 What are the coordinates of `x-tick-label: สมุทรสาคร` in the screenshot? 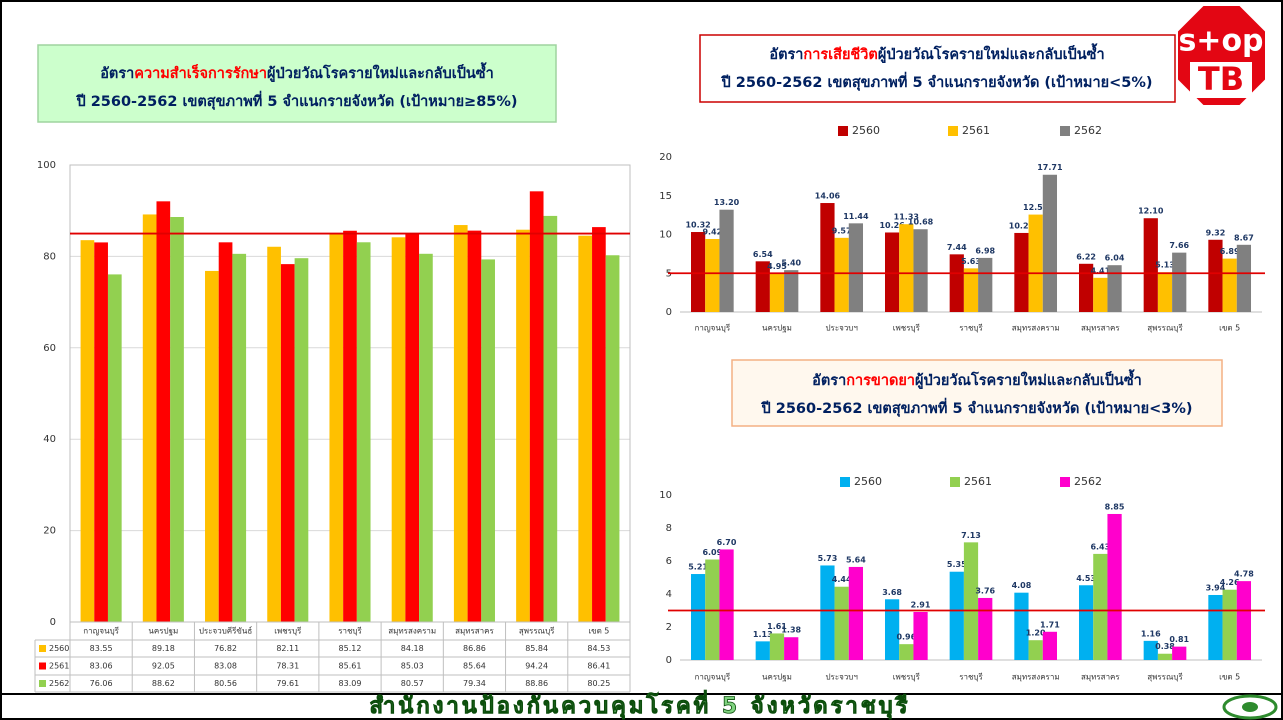 It's located at (474, 631).